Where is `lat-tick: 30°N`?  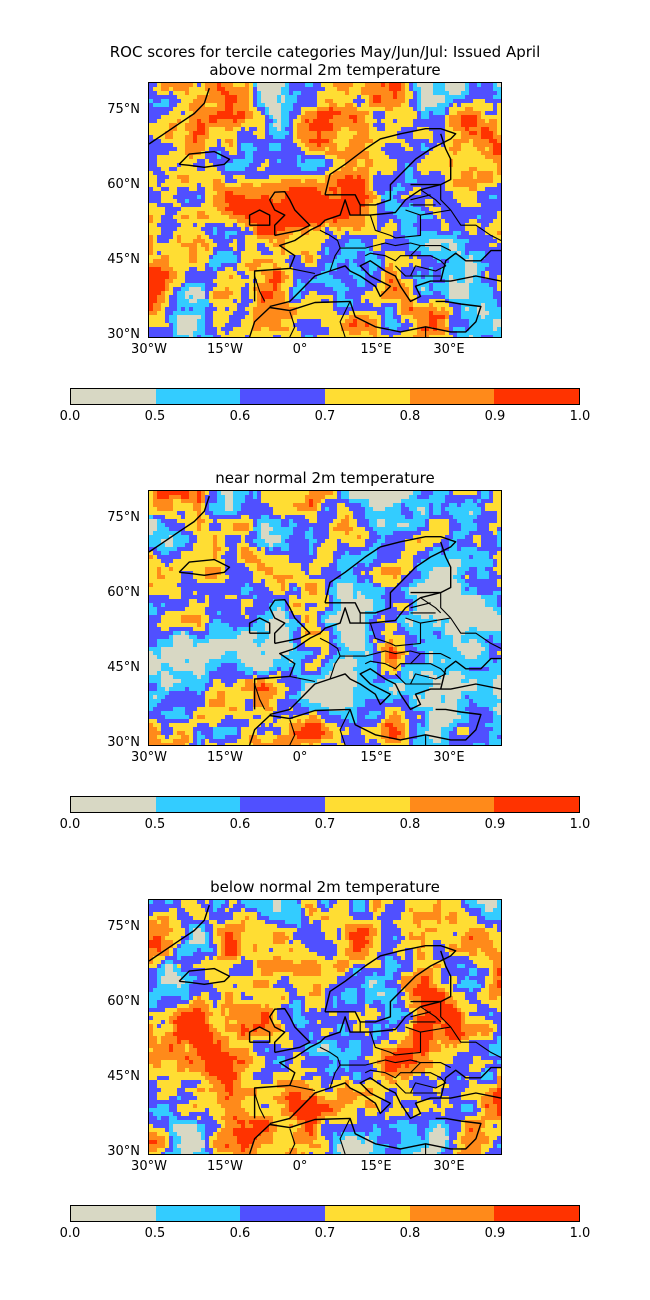
lat-tick: 30°N is located at coordinates (123, 334).